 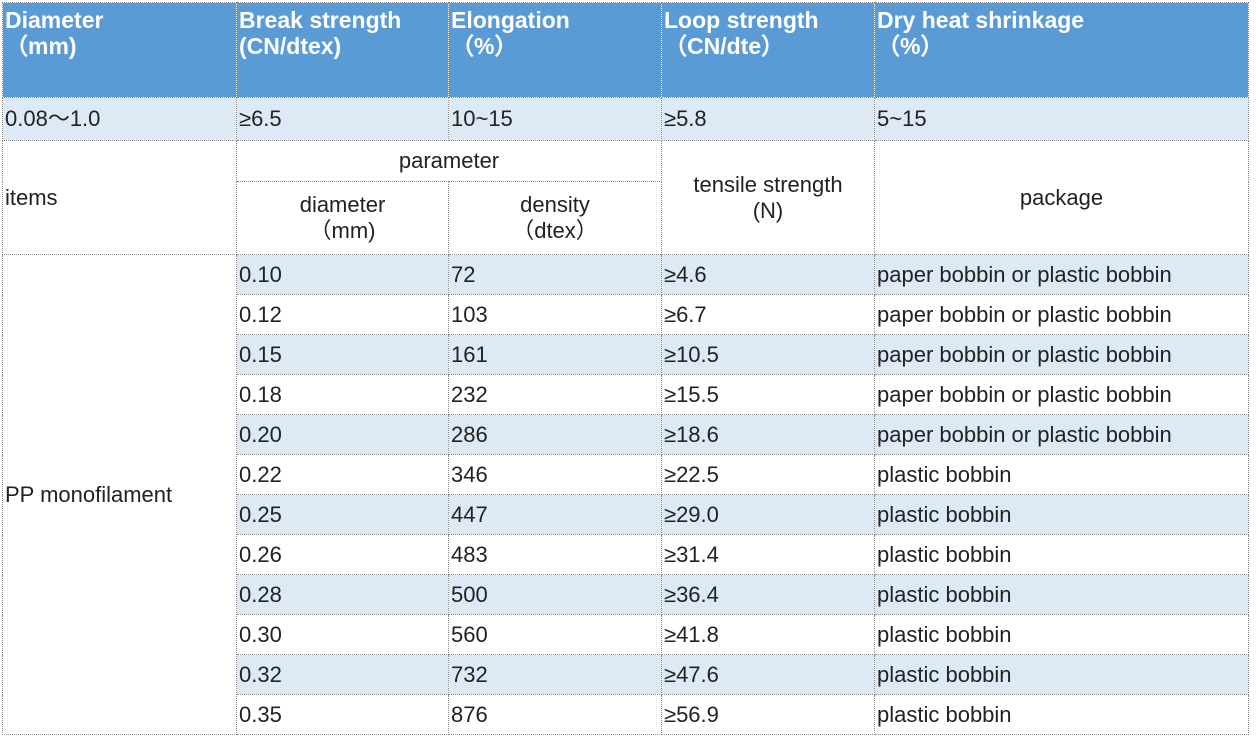 What do you see at coordinates (555, 594) in the screenshot?
I see `density-cell: 500` at bounding box center [555, 594].